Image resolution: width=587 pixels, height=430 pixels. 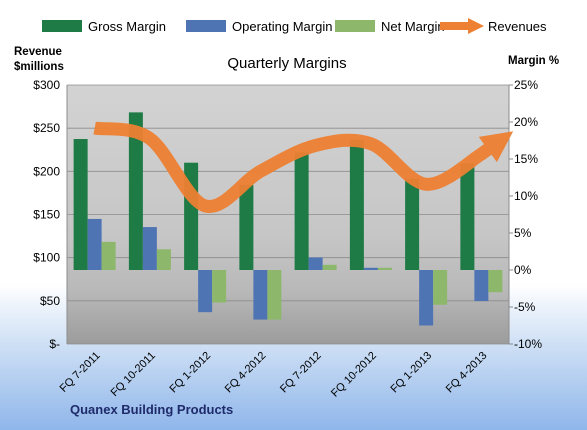 I want to click on operating-margin-legend-label: Operating Margin, so click(x=282, y=26).